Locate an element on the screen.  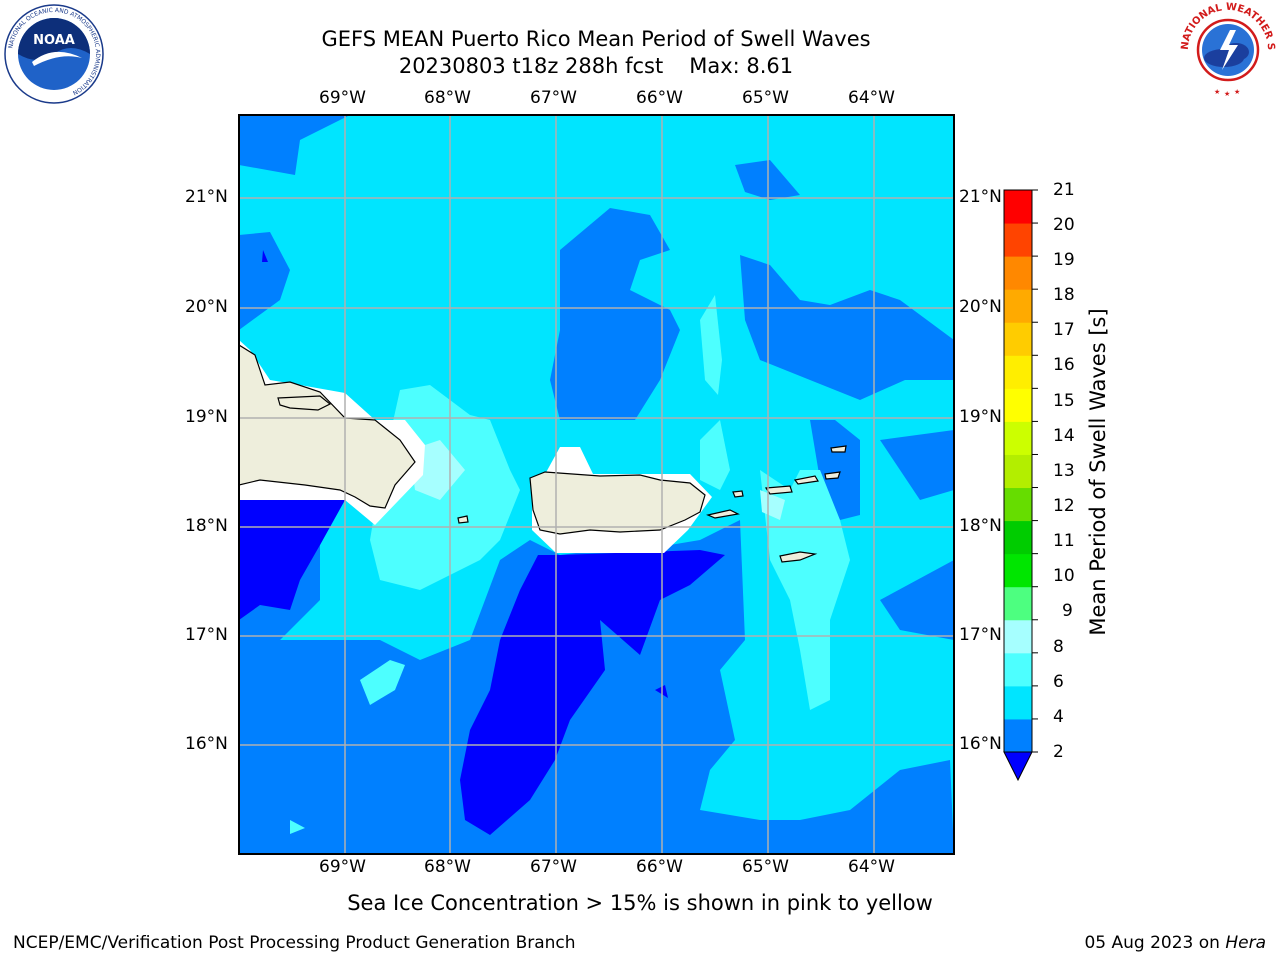
colorbar-tick-label: 20 is located at coordinates (1064, 225).